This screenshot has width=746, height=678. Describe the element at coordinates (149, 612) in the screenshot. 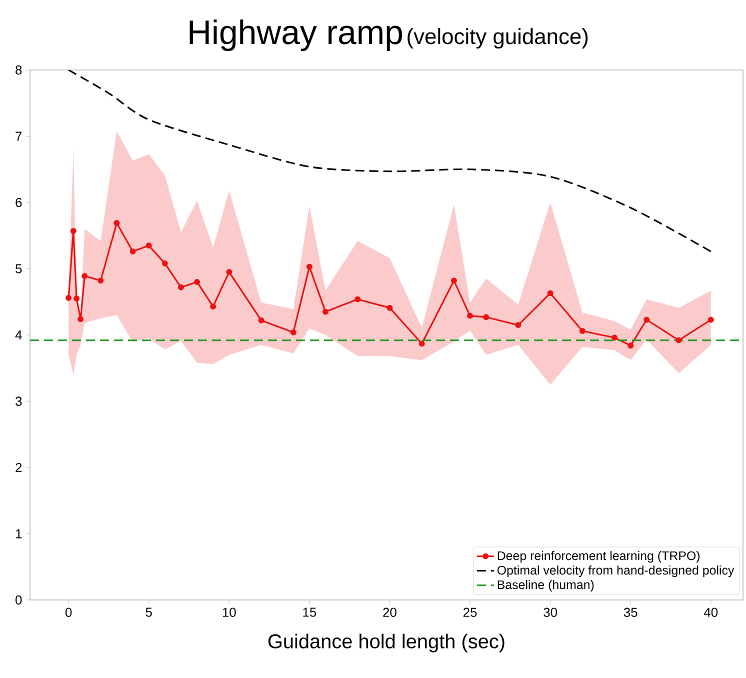

I see `x-tick-label: 5` at that location.